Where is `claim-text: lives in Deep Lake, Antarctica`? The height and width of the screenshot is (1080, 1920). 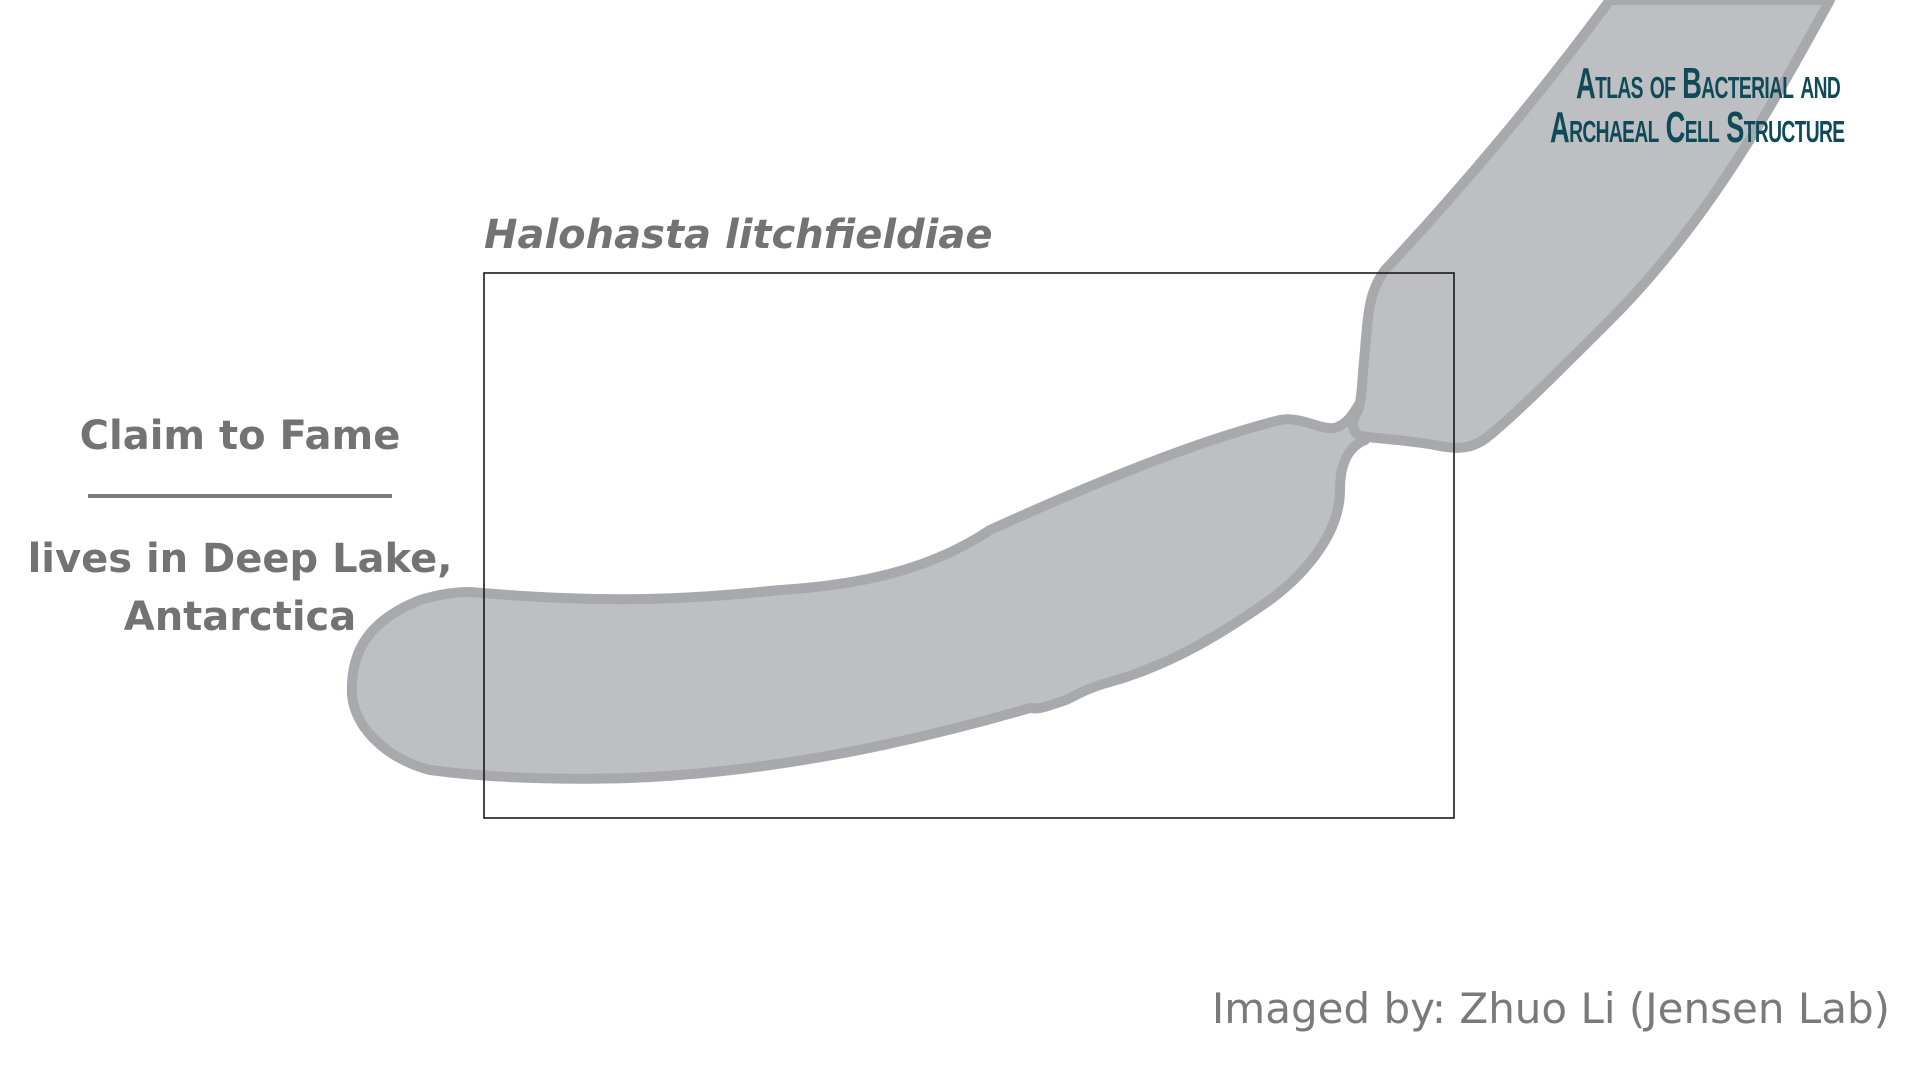
claim-text: lives in Deep Lake, Antarctica is located at coordinates (240, 588).